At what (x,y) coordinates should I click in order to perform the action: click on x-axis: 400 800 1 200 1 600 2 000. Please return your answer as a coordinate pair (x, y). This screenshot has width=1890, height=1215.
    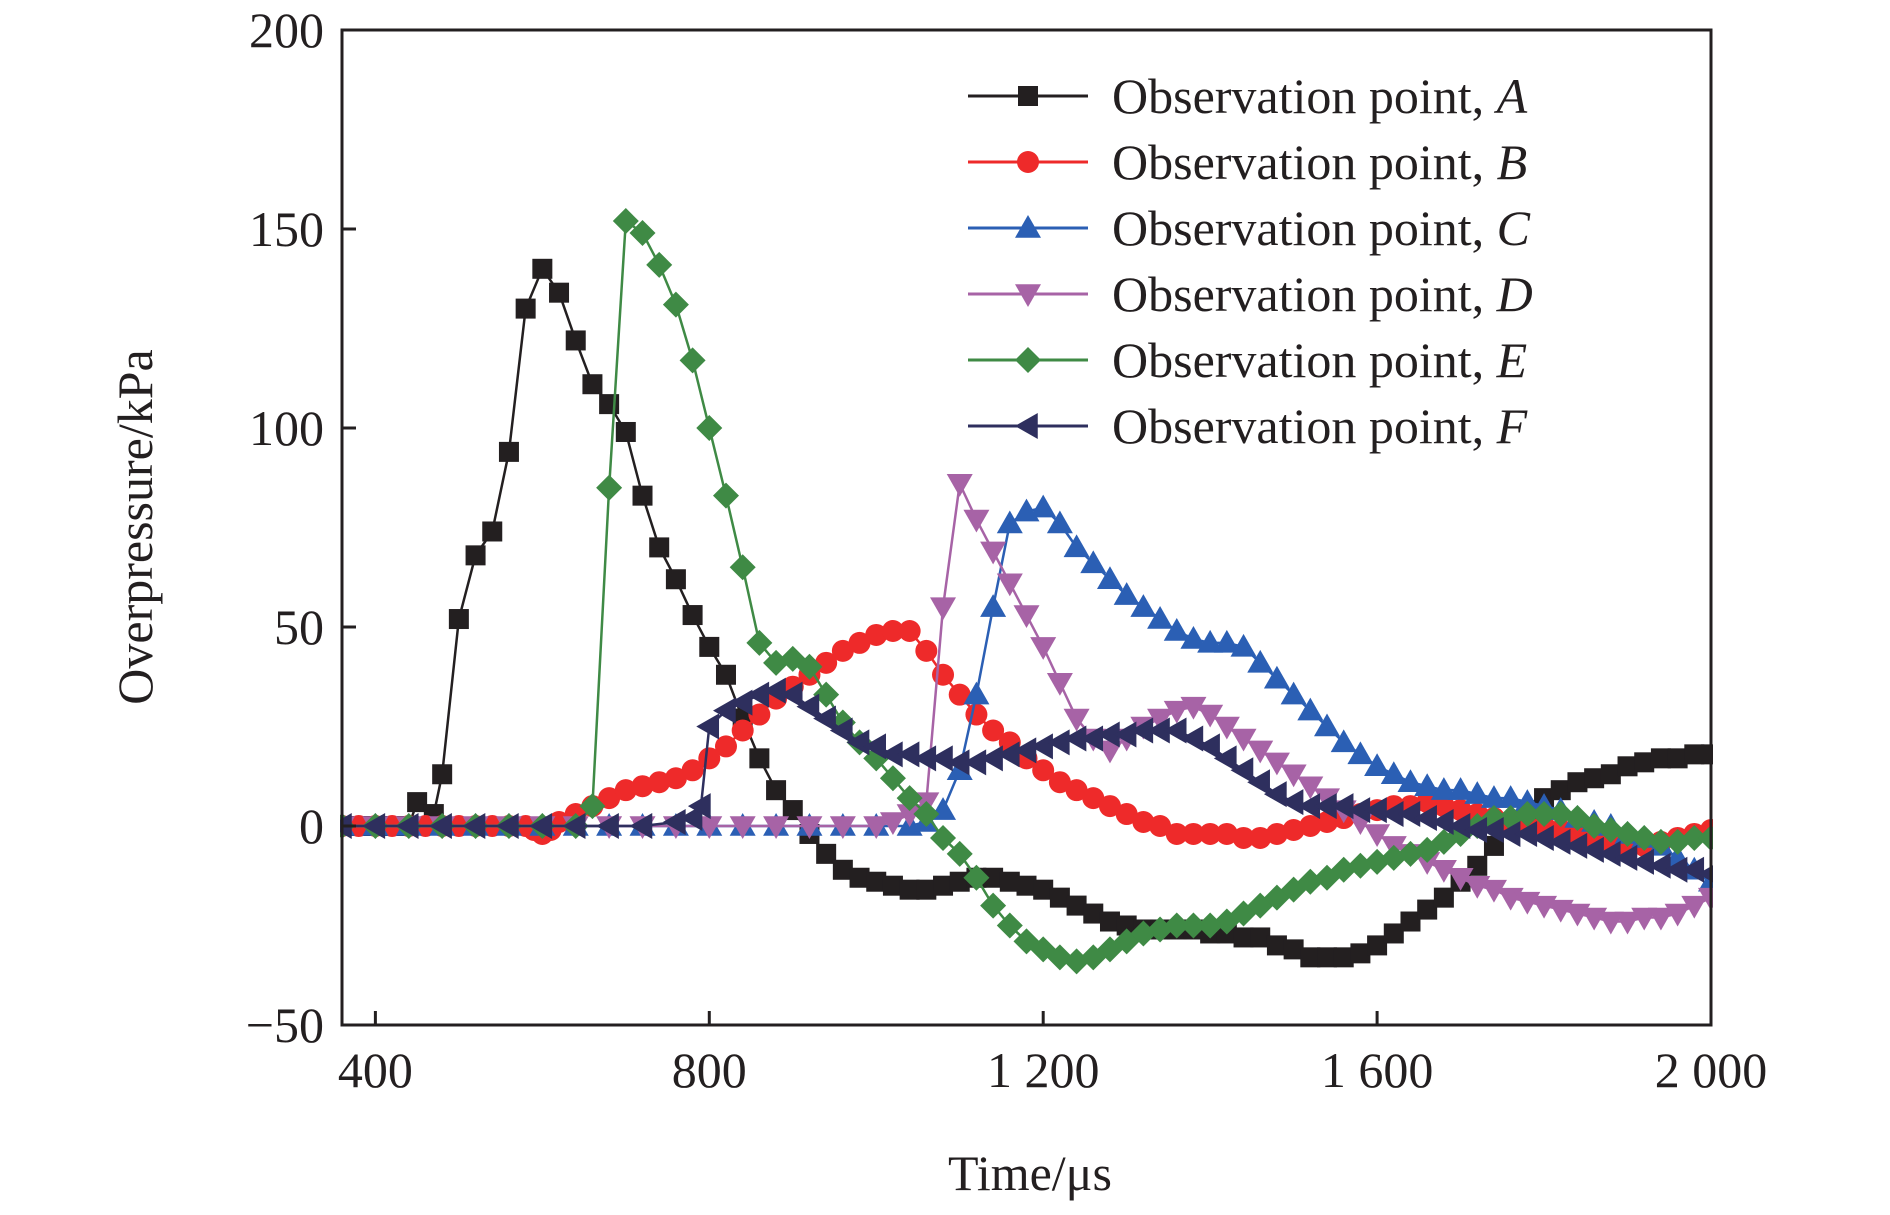
    Looking at the image, I should click on (1052, 1054).